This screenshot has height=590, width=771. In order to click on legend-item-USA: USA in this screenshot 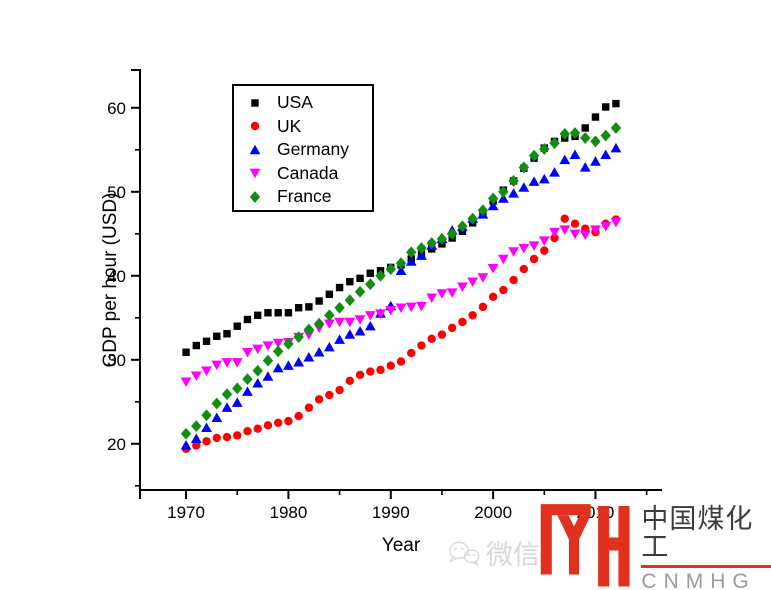, I will do `click(307, 103)`.